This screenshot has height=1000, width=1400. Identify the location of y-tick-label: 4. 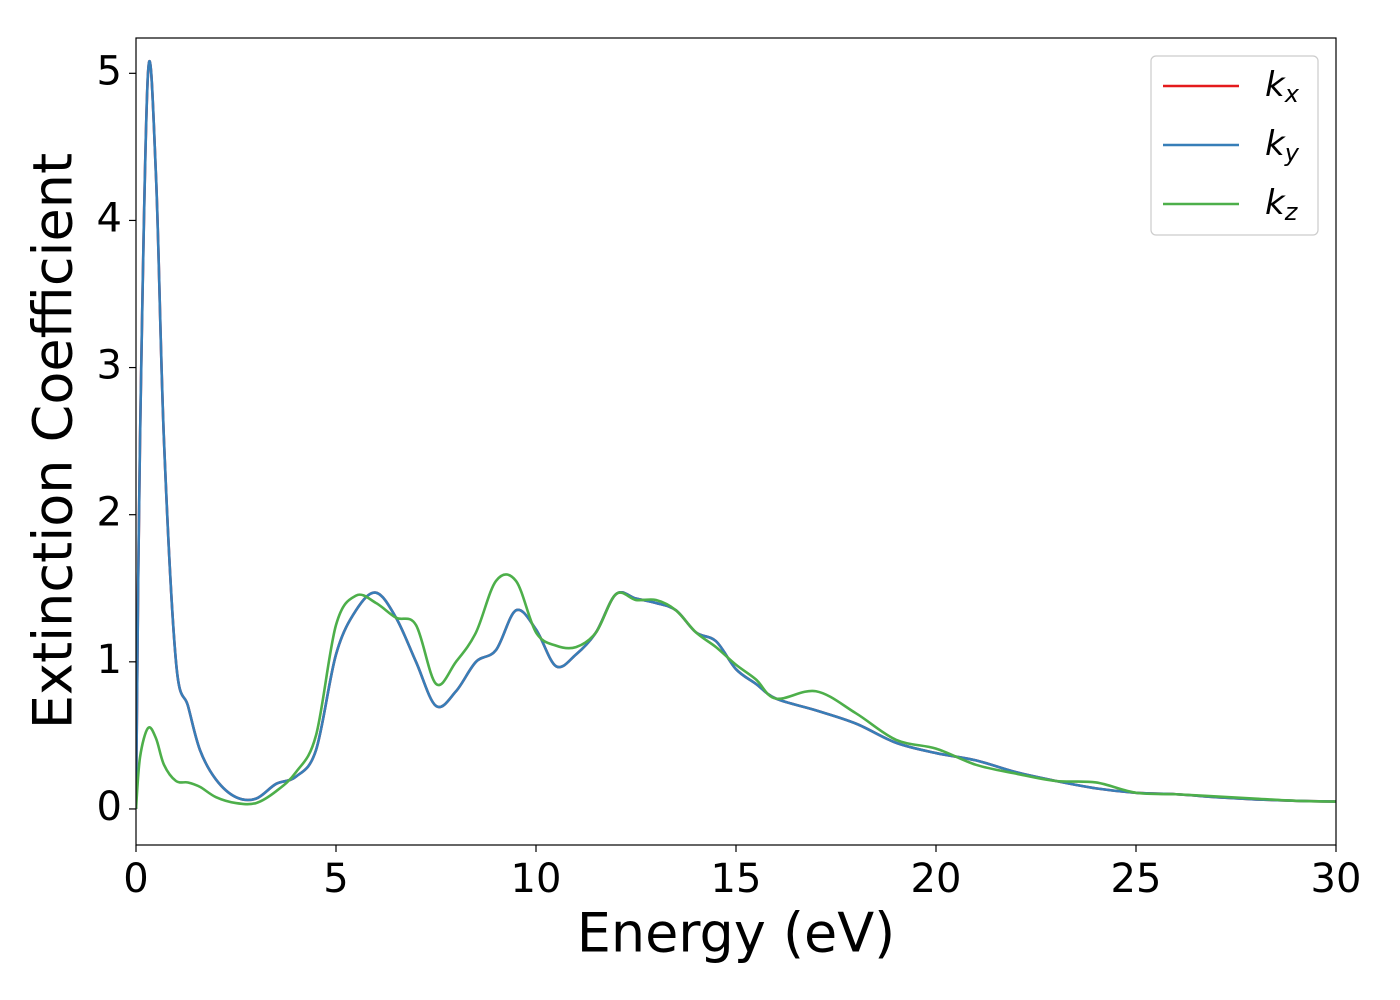
(109, 218).